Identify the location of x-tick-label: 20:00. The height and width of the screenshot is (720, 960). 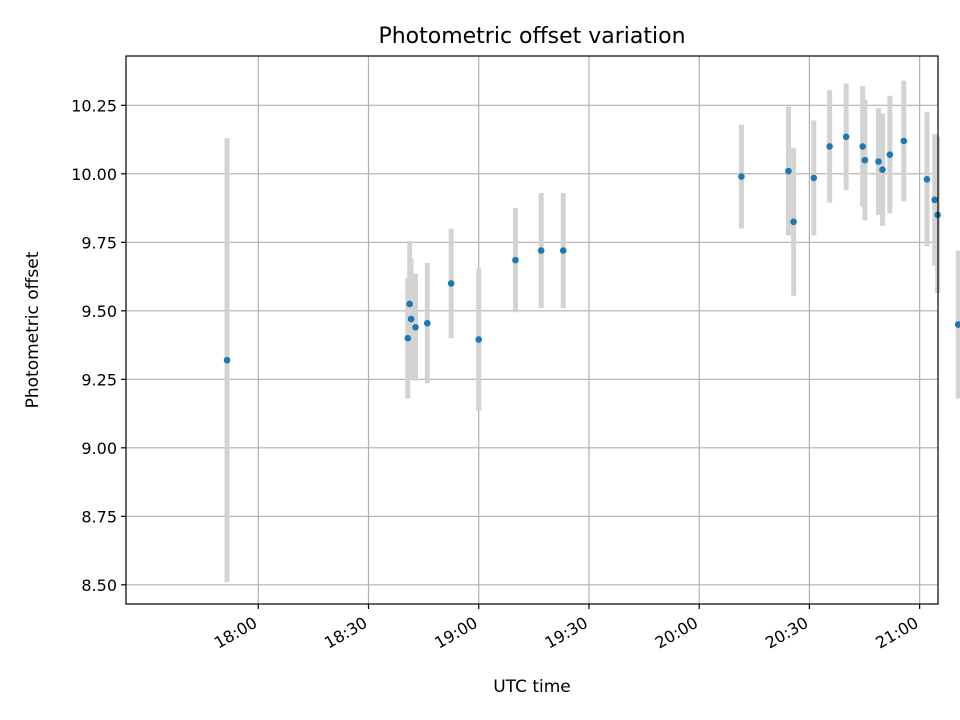
(676, 633).